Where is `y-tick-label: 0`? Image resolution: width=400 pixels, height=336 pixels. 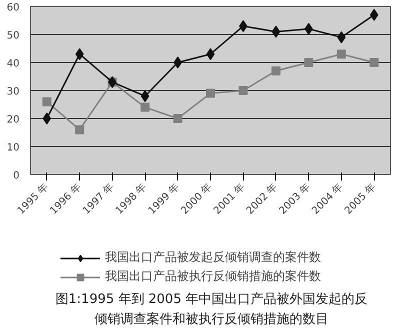 y-tick-label: 0 is located at coordinates (16, 176).